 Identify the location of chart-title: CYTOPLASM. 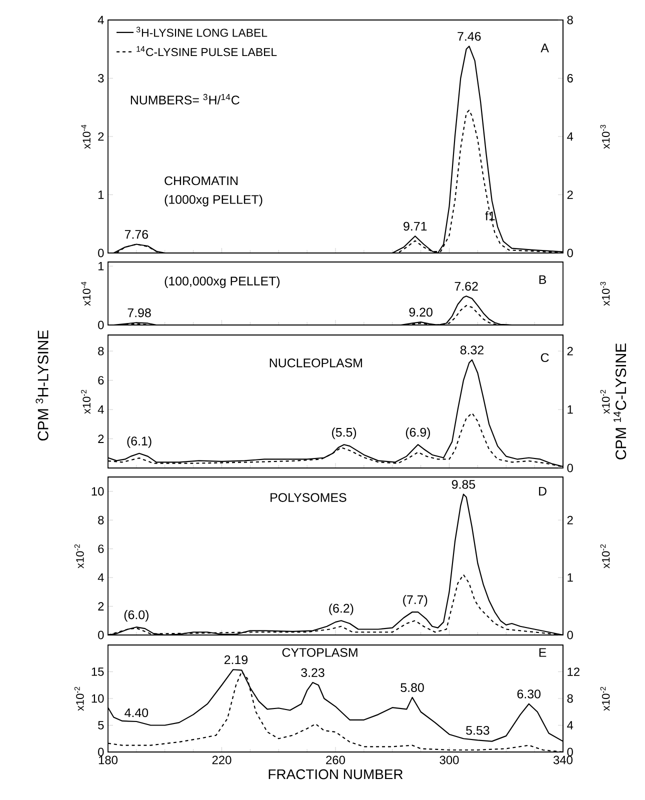
(320, 652).